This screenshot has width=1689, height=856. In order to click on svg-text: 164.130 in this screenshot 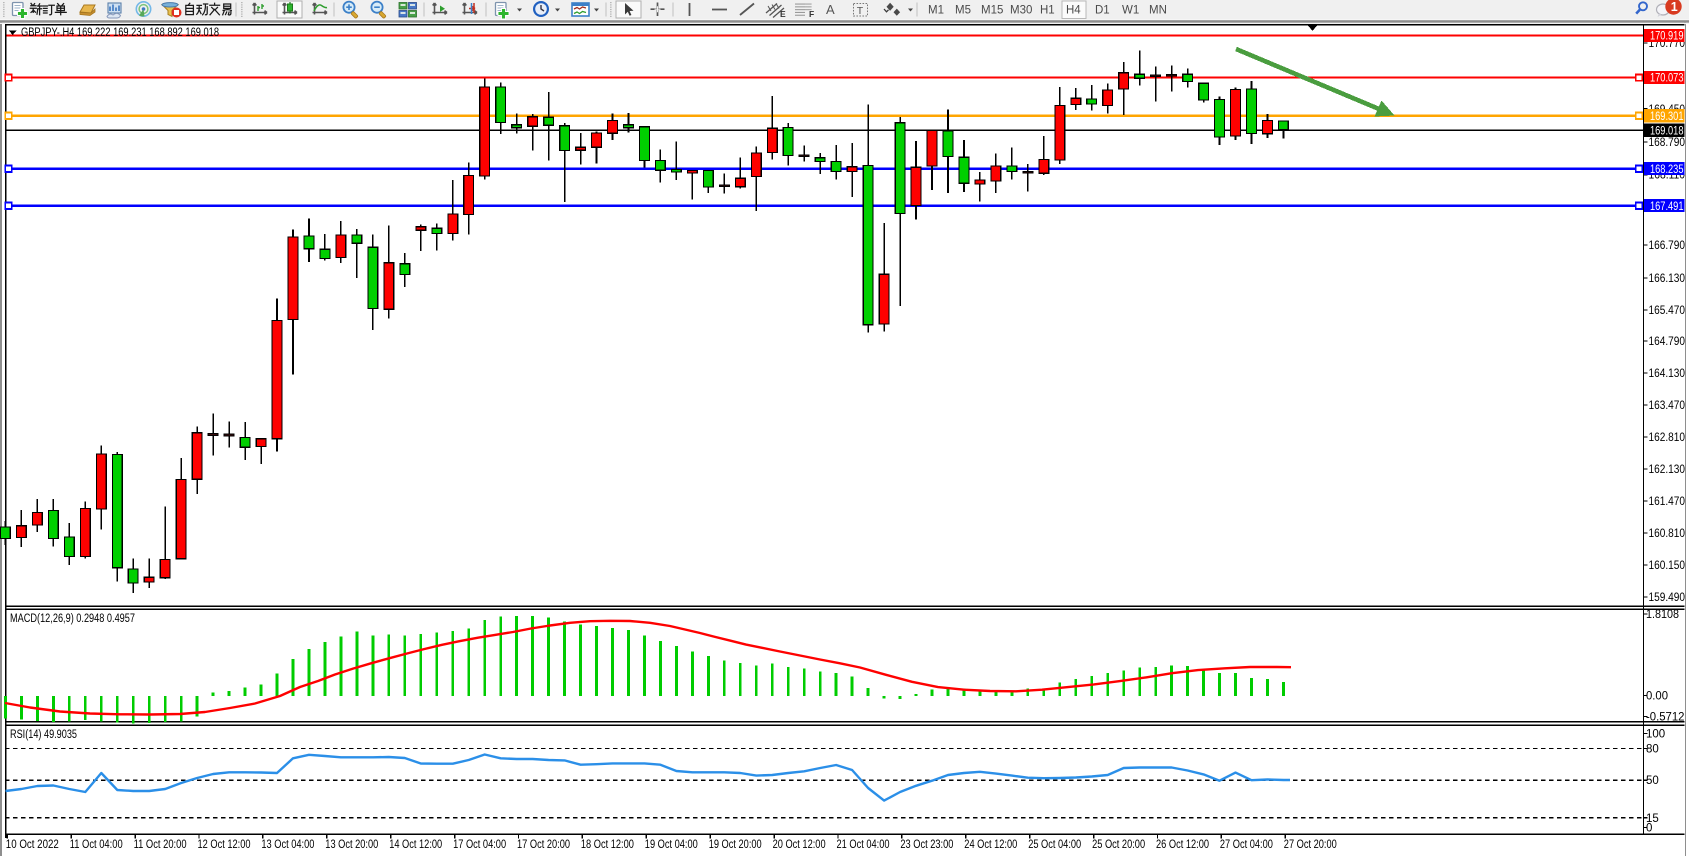, I will do `click(1667, 374)`.